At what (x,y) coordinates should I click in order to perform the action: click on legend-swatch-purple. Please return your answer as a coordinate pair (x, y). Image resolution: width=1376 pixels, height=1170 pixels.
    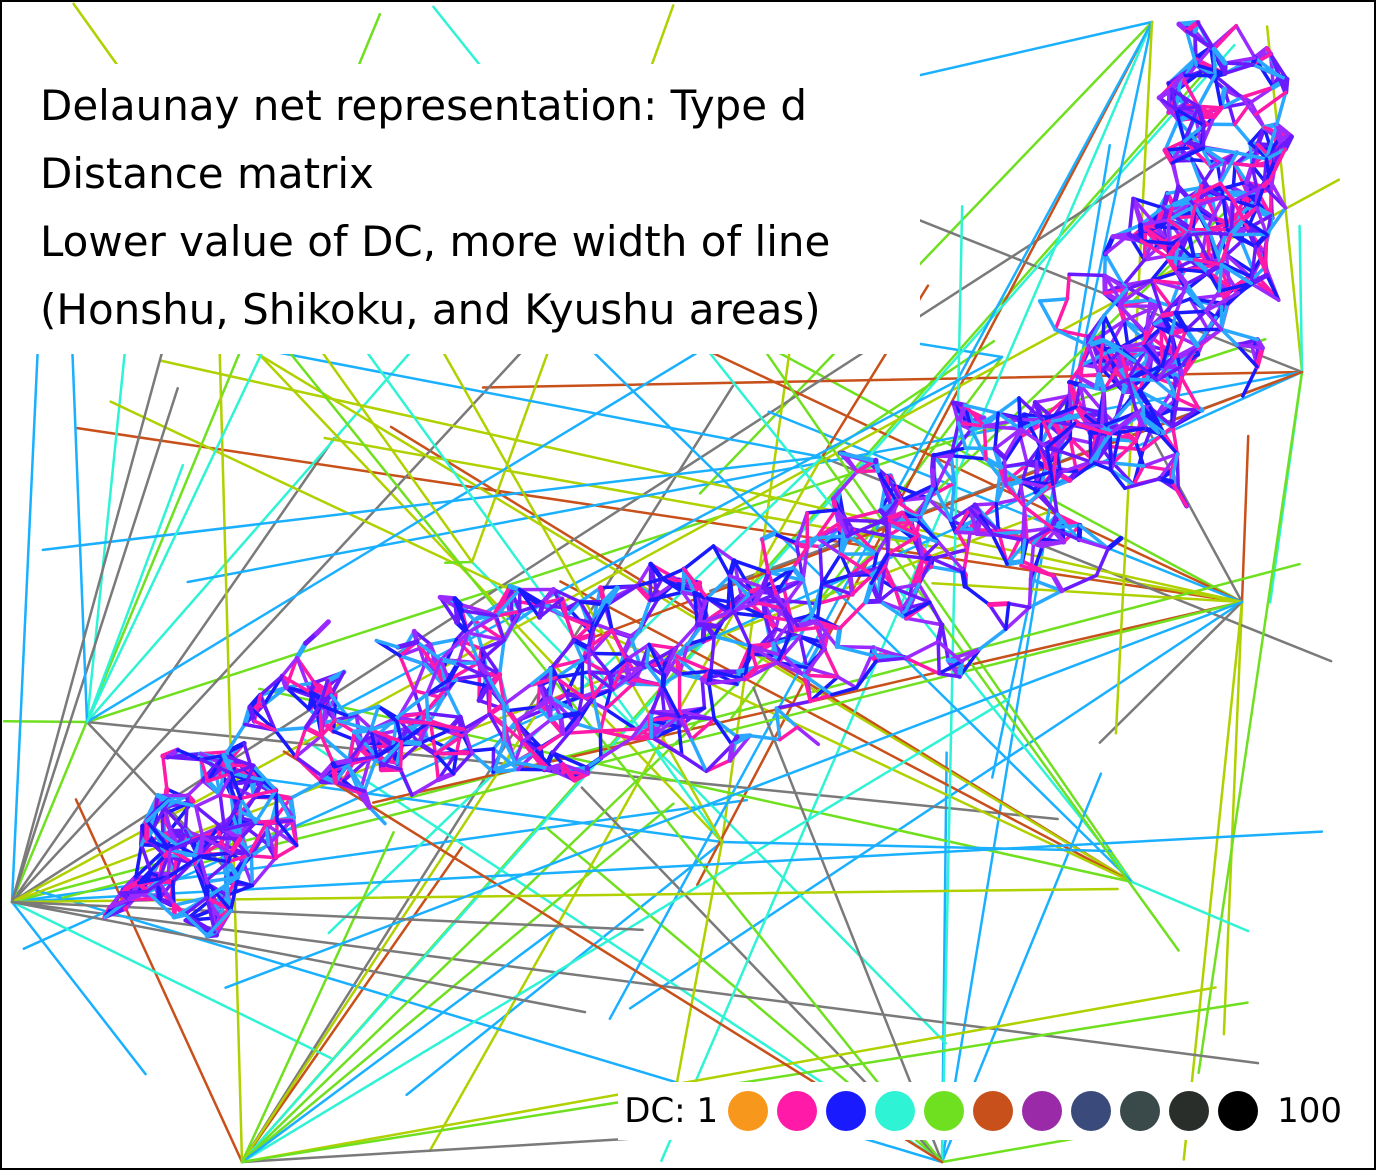
    Looking at the image, I should click on (1042, 1111).